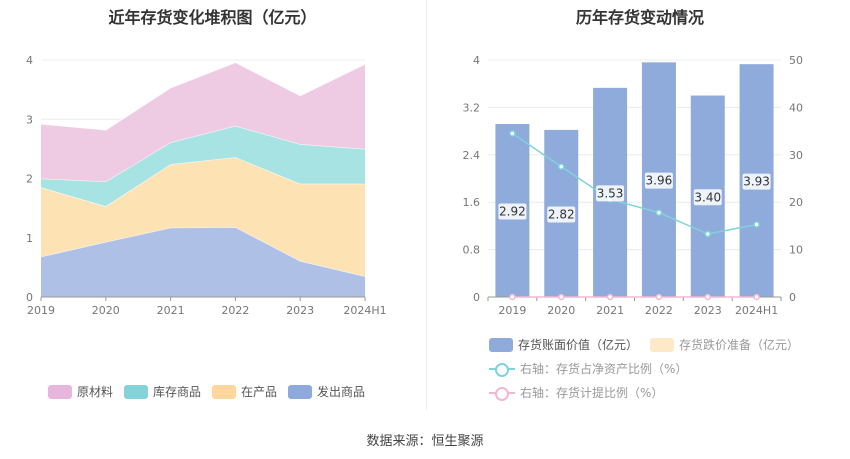 Image resolution: width=850 pixels, height=459 pixels. Describe the element at coordinates (502, 369) in the screenshot. I see `legend-marker-net-asset-ratio` at that location.